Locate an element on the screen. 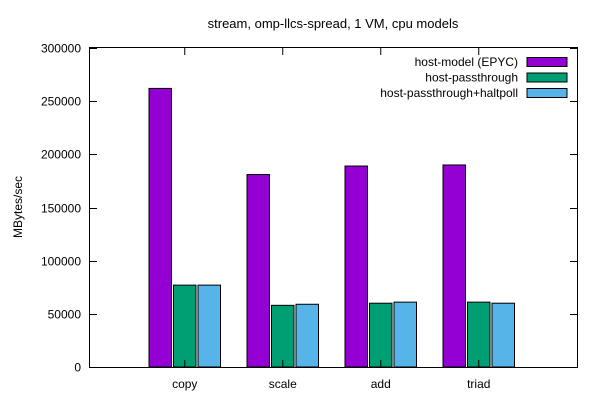 This screenshot has width=600, height=400. y-tick-label: 0 is located at coordinates (77, 368).